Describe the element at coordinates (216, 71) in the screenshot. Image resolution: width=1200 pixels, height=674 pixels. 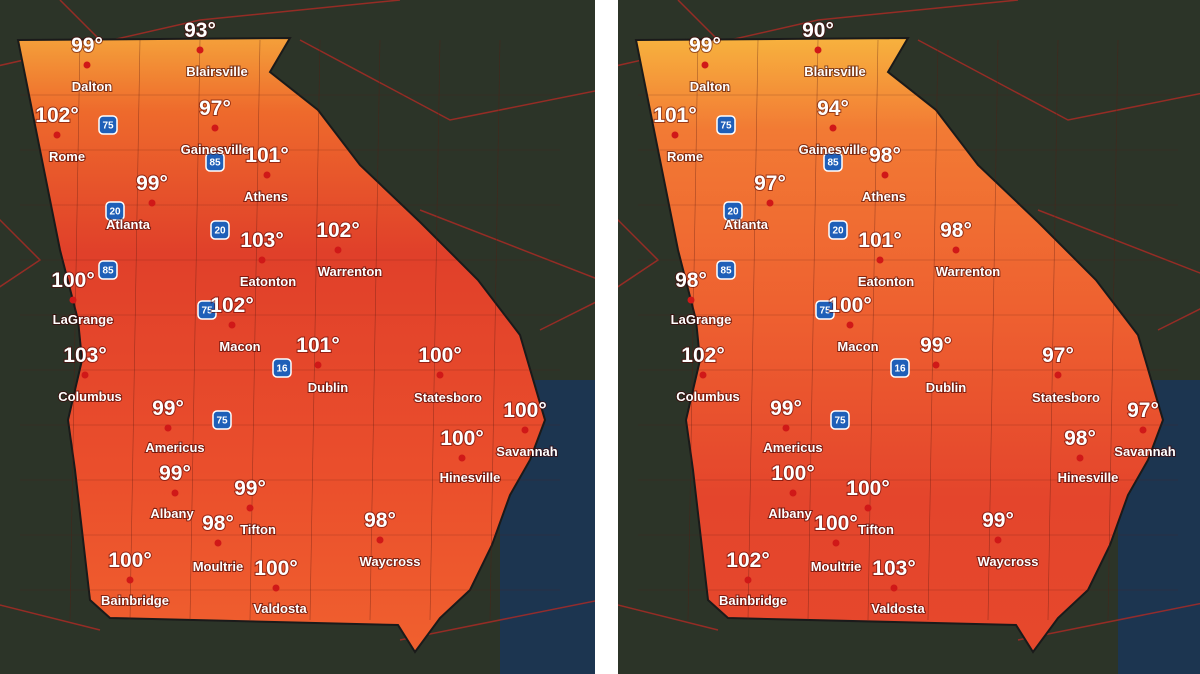
I see `city-name: Blairsville` at that location.